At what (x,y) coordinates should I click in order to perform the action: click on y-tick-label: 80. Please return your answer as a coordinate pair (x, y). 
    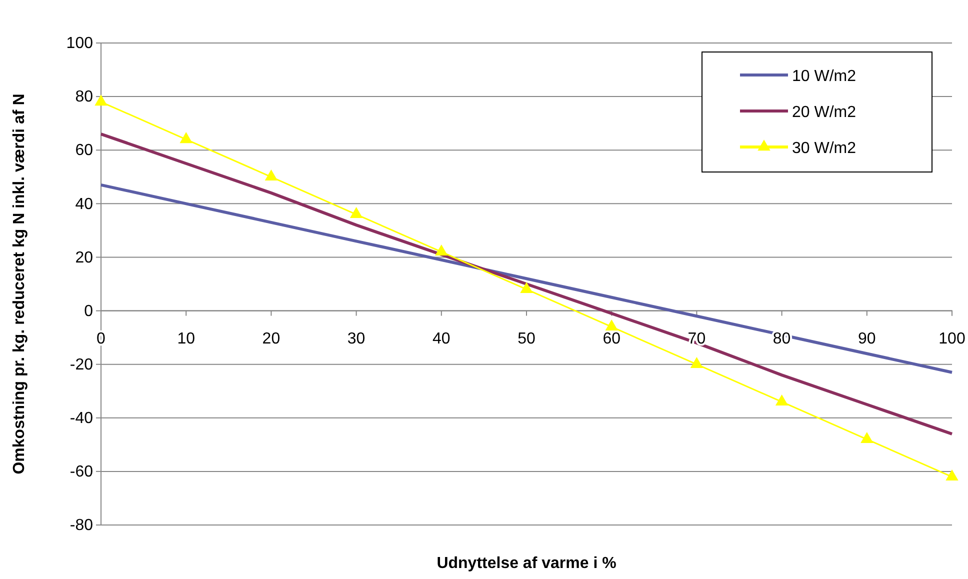
    Looking at the image, I should click on (84, 97).